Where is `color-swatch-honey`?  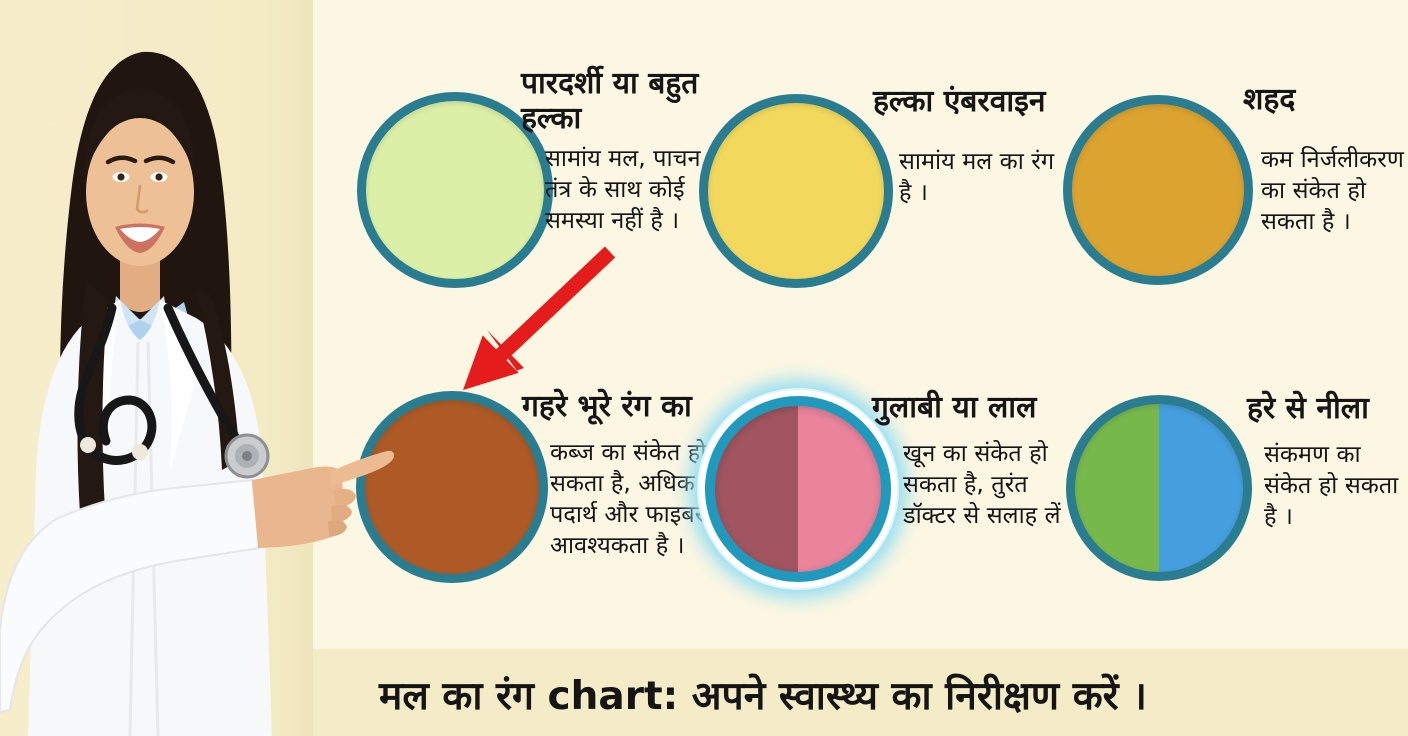 color-swatch-honey is located at coordinates (1158, 190).